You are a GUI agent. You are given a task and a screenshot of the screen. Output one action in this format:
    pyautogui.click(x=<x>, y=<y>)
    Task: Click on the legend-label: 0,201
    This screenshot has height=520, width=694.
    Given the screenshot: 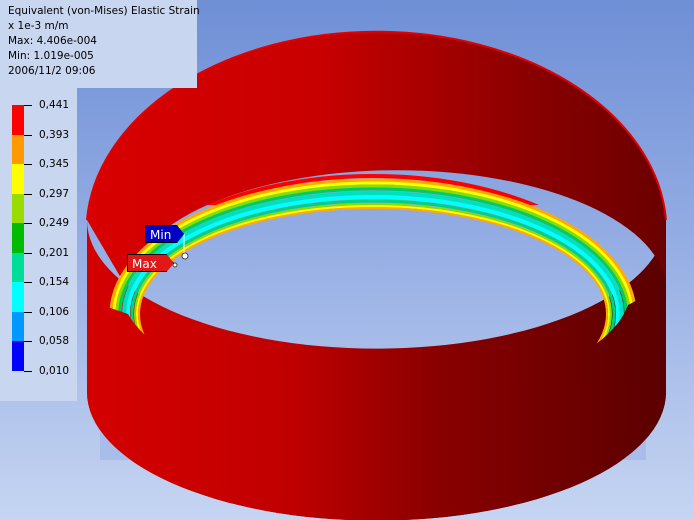 What is the action you would take?
    pyautogui.click(x=54, y=252)
    